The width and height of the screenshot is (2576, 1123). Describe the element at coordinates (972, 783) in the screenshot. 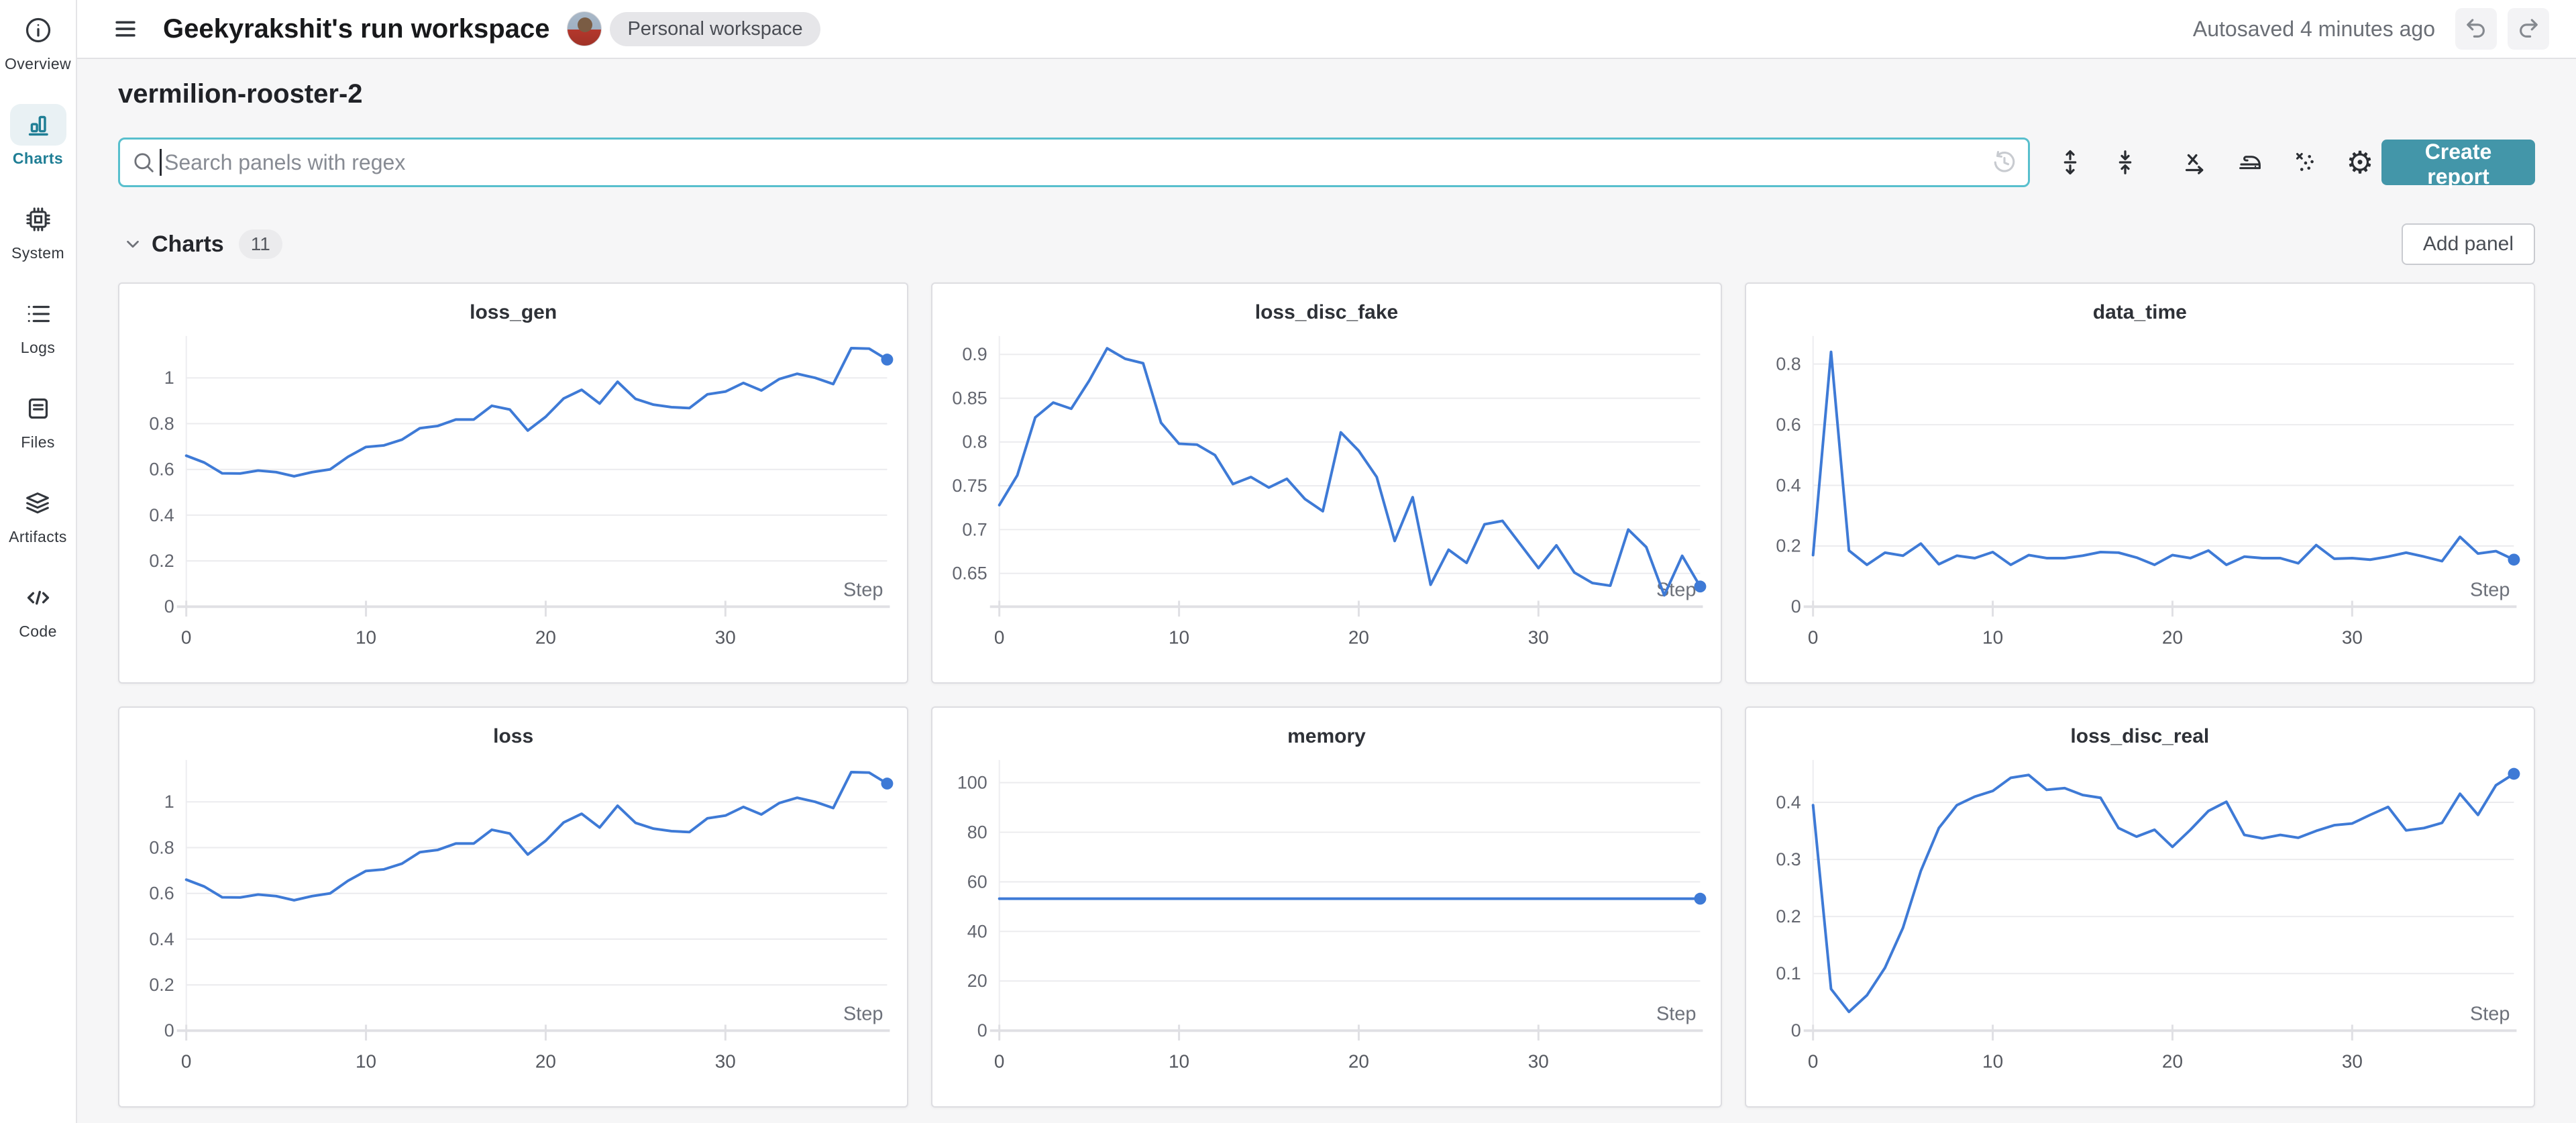

I see `svg-text: 100` at that location.